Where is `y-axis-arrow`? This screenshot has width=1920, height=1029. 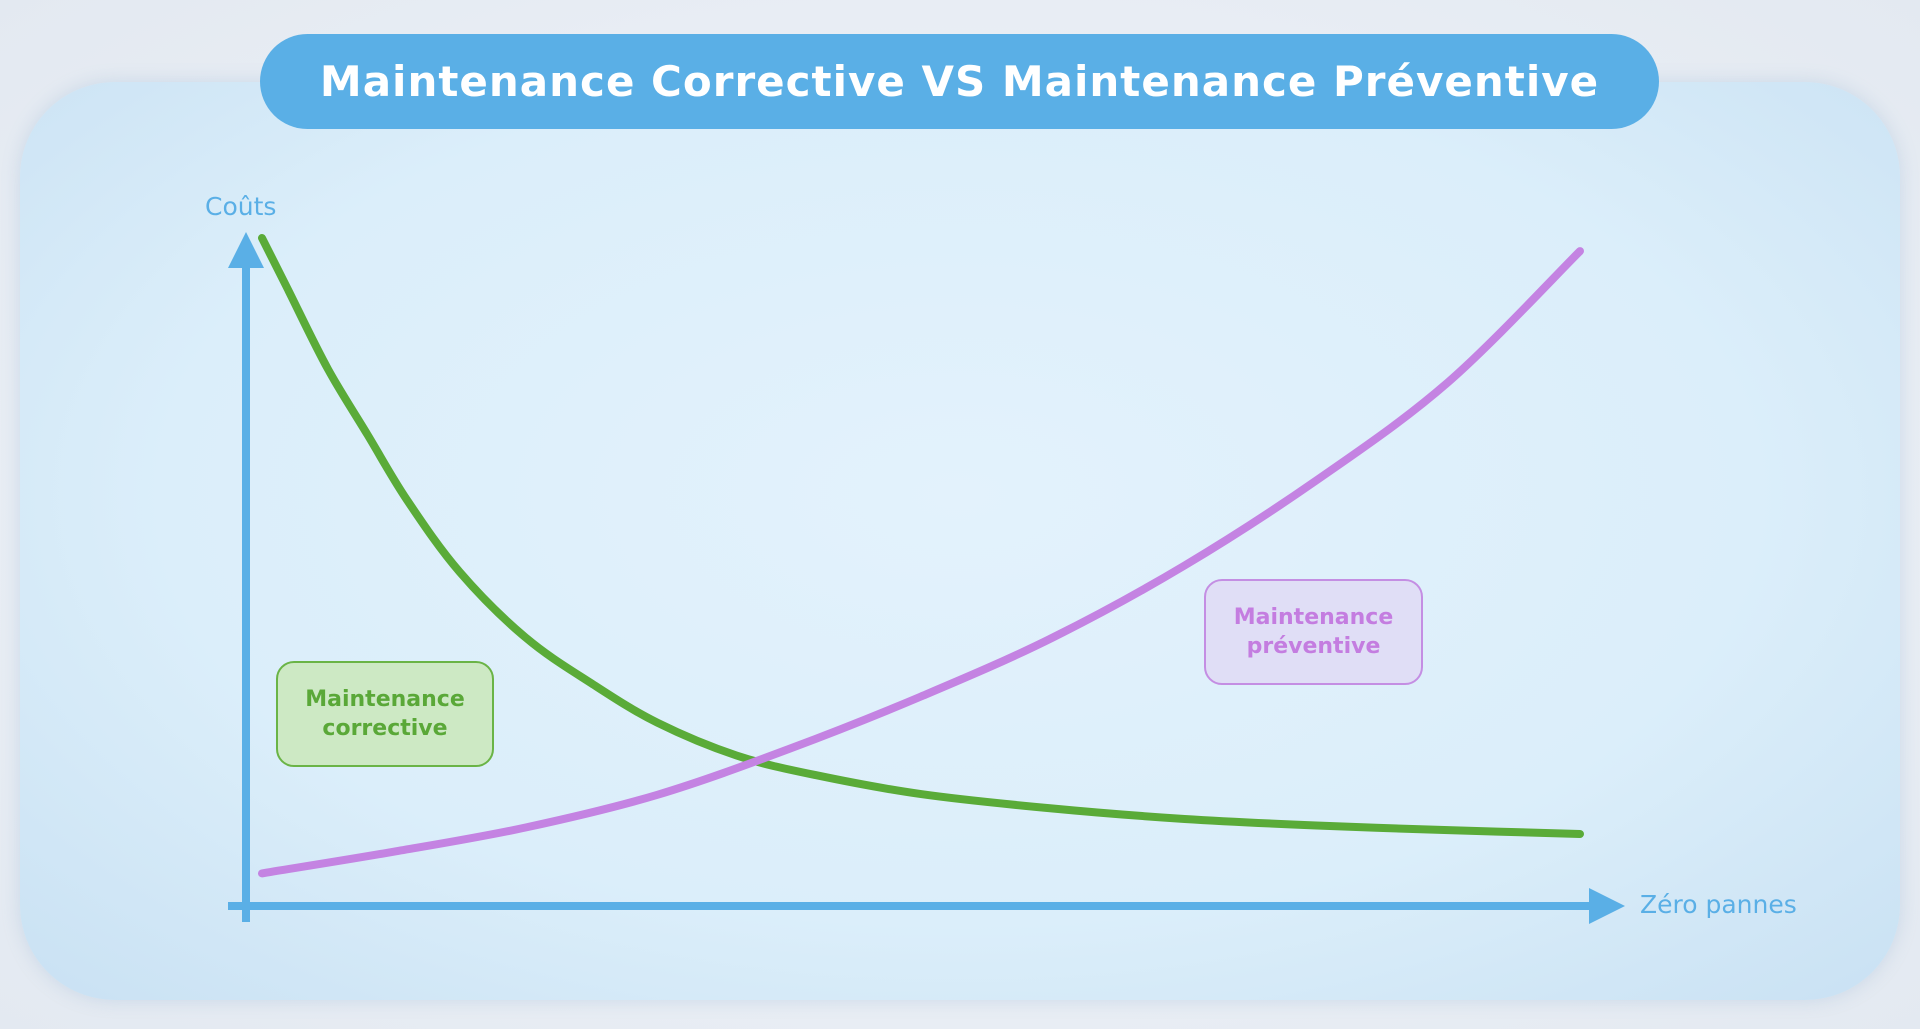 y-axis-arrow is located at coordinates (246, 250).